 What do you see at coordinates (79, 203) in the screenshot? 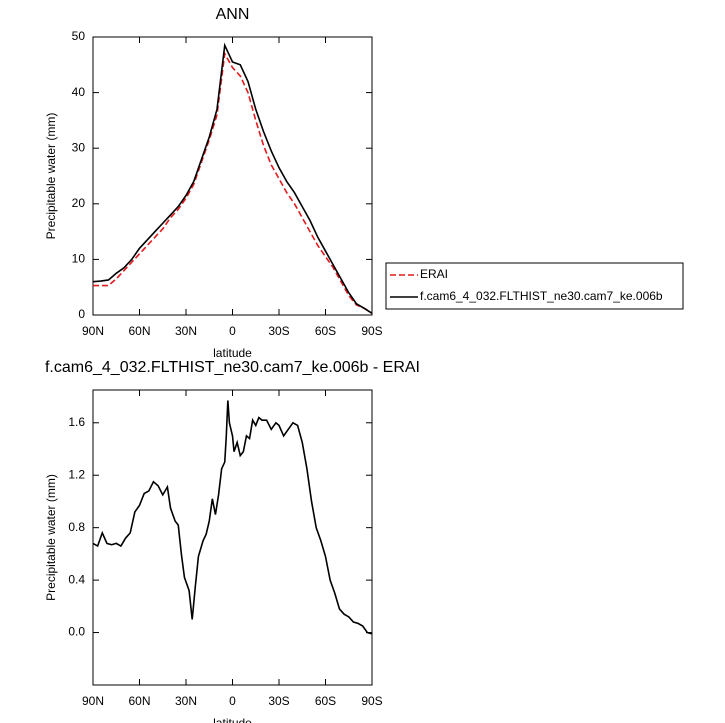
I see `y-tick-label: 20` at bounding box center [79, 203].